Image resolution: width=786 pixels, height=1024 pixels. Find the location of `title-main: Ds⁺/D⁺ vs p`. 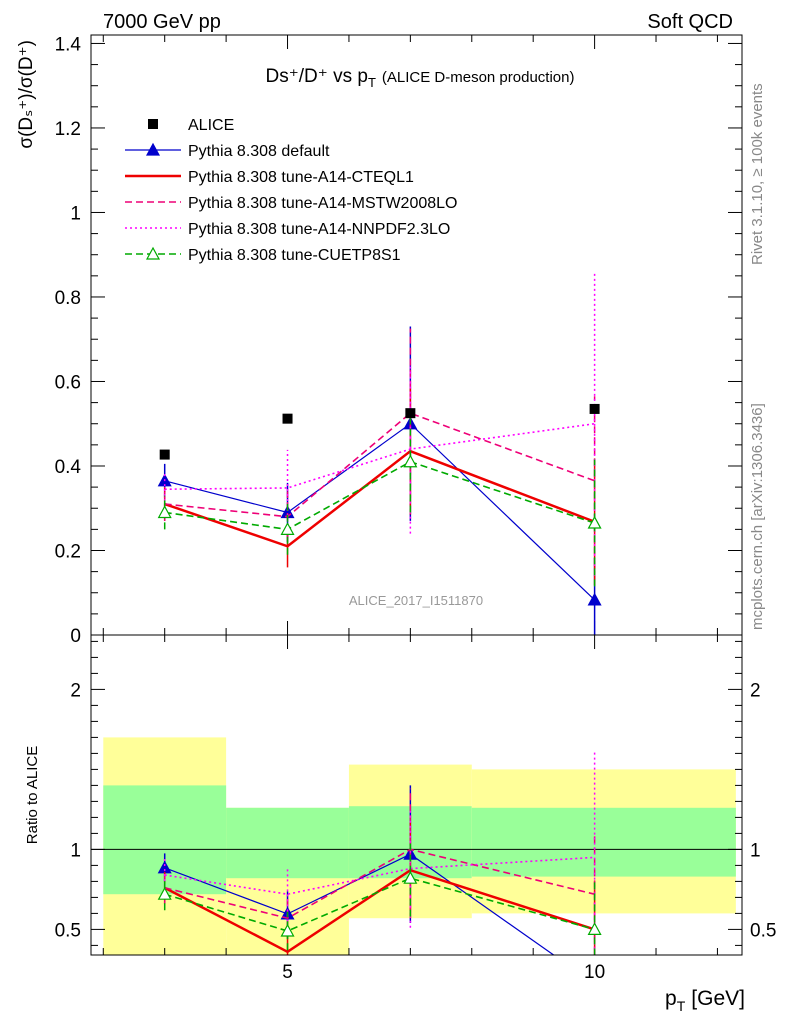

title-main: Ds⁺/D⁺ vs p is located at coordinates (317, 76).